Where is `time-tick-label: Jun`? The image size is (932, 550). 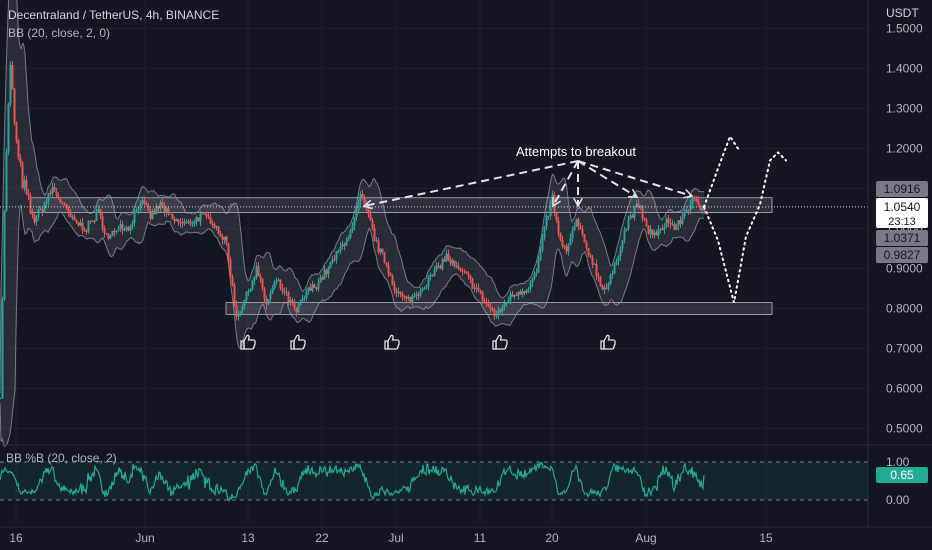
time-tick-label: Jun is located at coordinates (144, 538).